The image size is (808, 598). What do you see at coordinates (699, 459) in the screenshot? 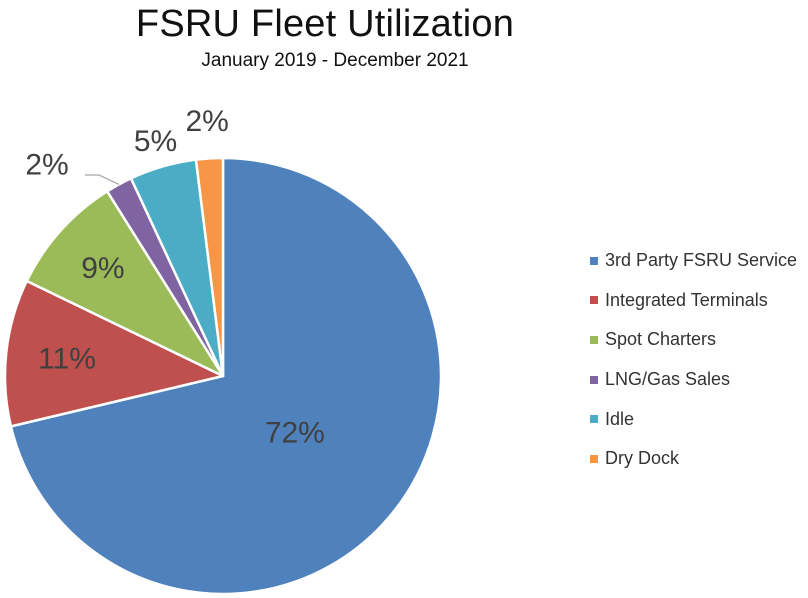
I see `legend-item-dry-dock: Dry Dock` at bounding box center [699, 459].